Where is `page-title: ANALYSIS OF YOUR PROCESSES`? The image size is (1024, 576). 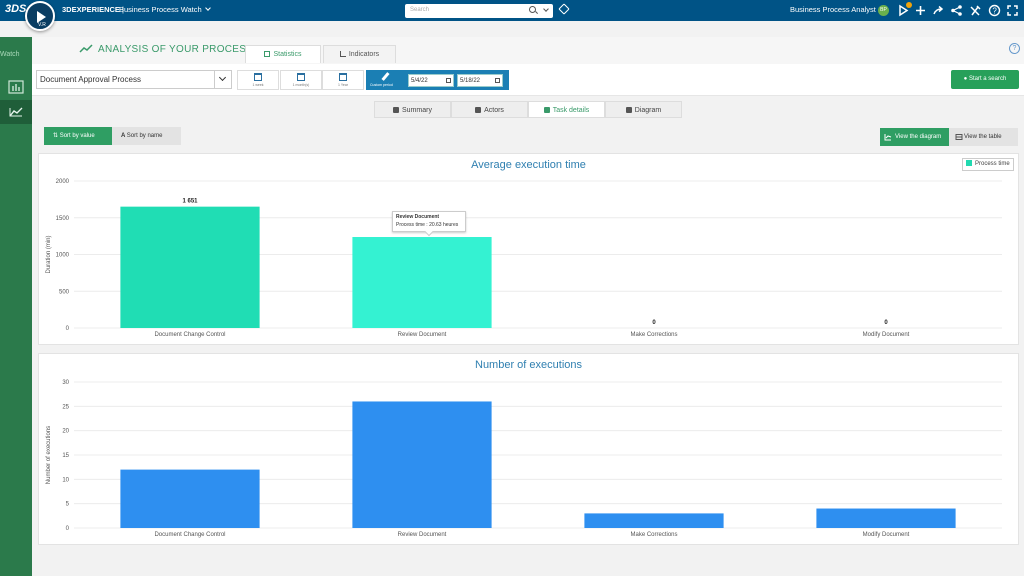
page-title: ANALYSIS OF YOUR PROCESSES is located at coordinates (183, 49).